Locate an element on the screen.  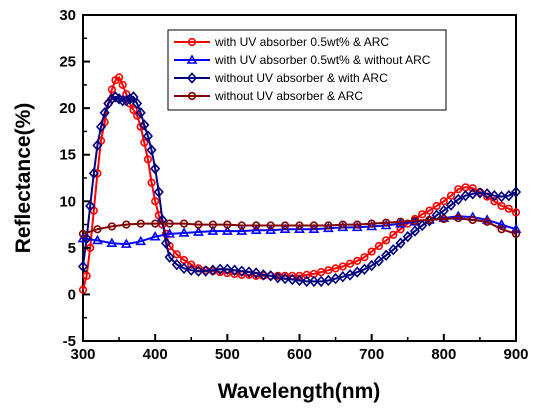
legend-label: without UV absorber & with ARC is located at coordinates (301, 78).